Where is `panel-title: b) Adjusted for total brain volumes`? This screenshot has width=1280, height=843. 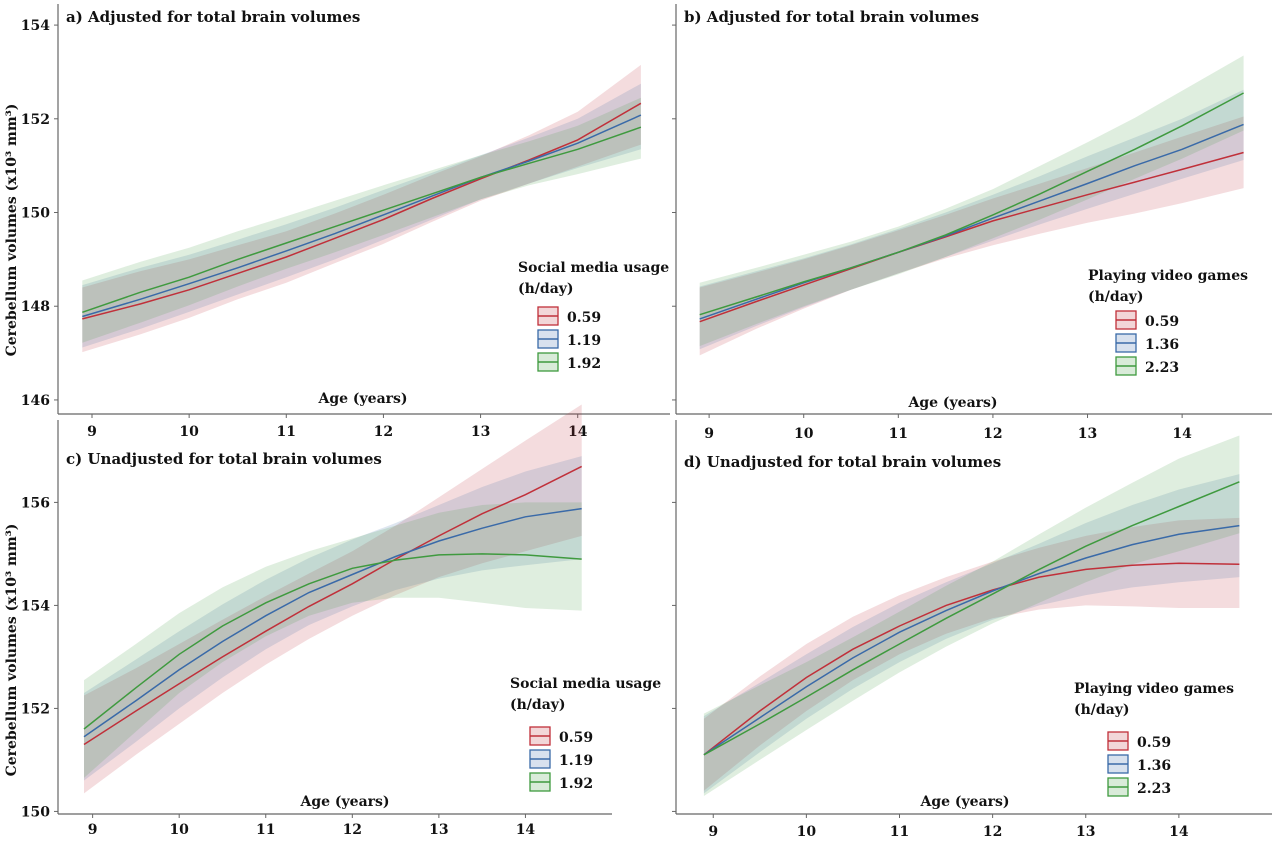 panel-title: b) Adjusted for total brain volumes is located at coordinates (831, 17).